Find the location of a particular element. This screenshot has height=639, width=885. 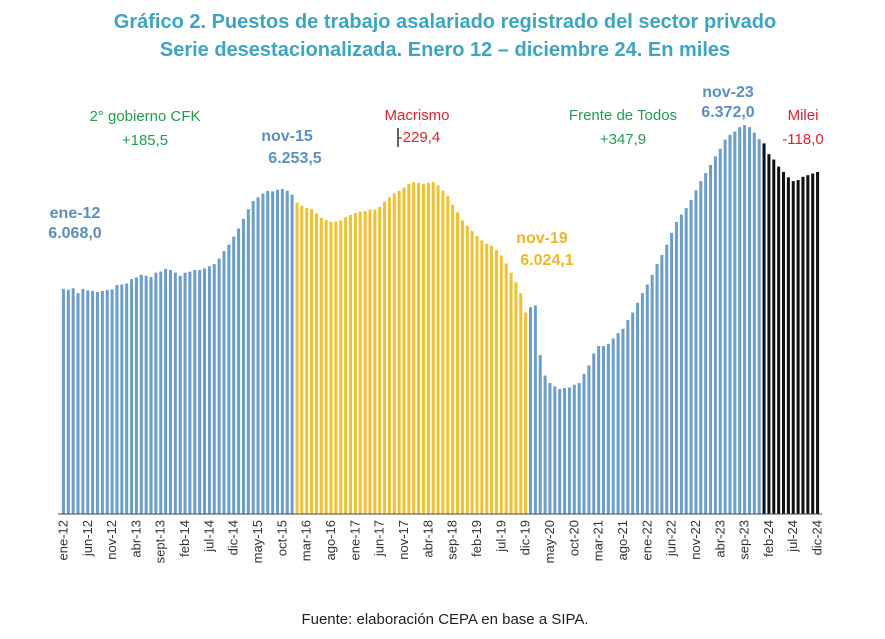

x-tick-label: sep-23 is located at coordinates (744, 540).